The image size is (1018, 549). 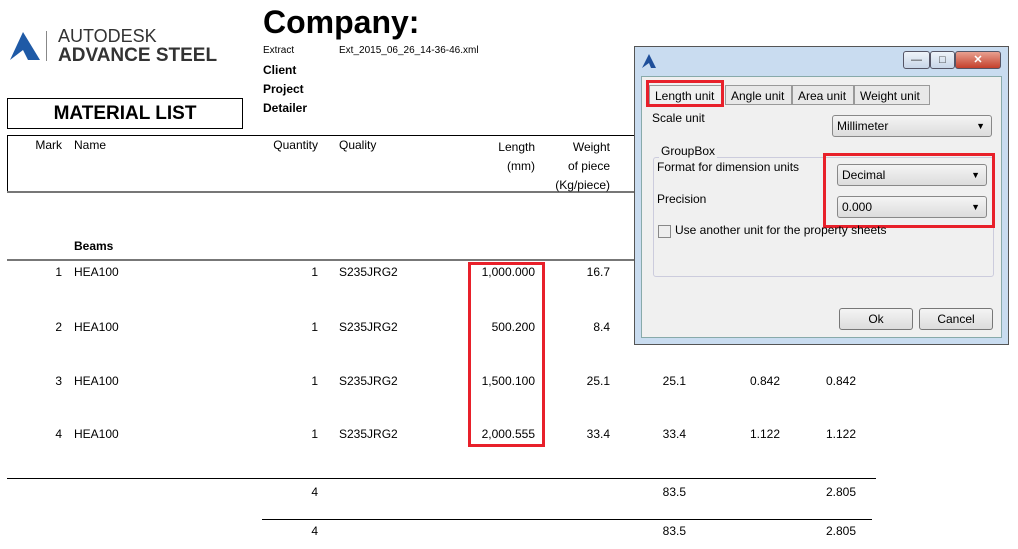 I want to click on extract-value: Ext_2015_06_26_14-36-46.xml, so click(x=409, y=50).